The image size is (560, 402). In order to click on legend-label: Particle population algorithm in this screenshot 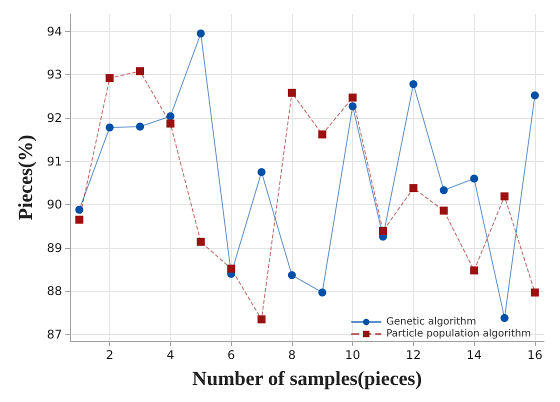, I will do `click(458, 334)`.